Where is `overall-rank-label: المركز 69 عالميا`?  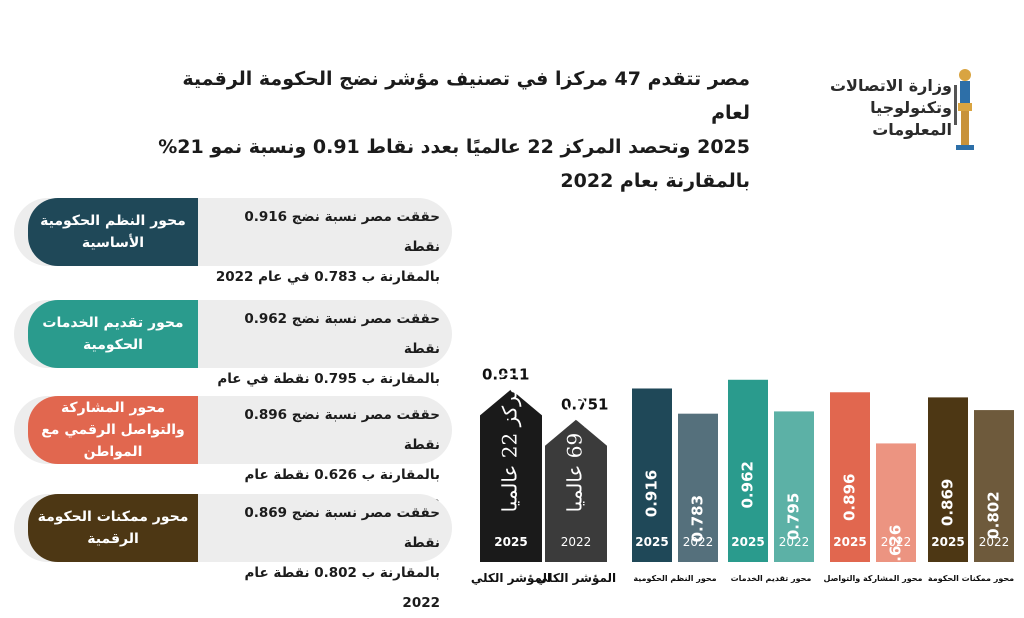 overall-rank-label: المركز 69 عالميا is located at coordinates (575, 442).